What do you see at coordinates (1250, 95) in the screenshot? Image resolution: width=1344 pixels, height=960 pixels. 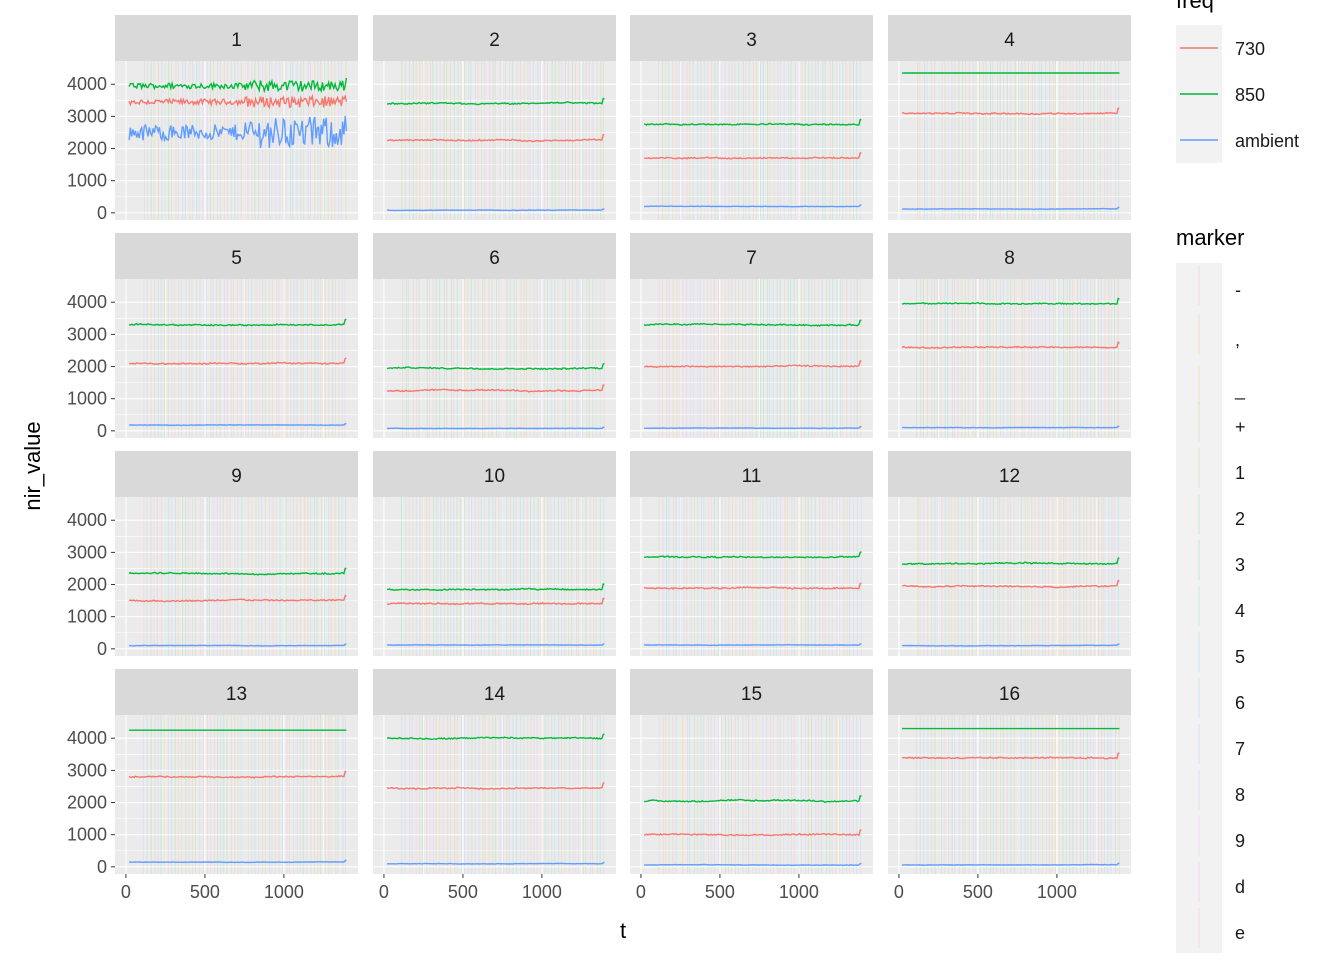 I see `legend-freq-label: 850` at bounding box center [1250, 95].